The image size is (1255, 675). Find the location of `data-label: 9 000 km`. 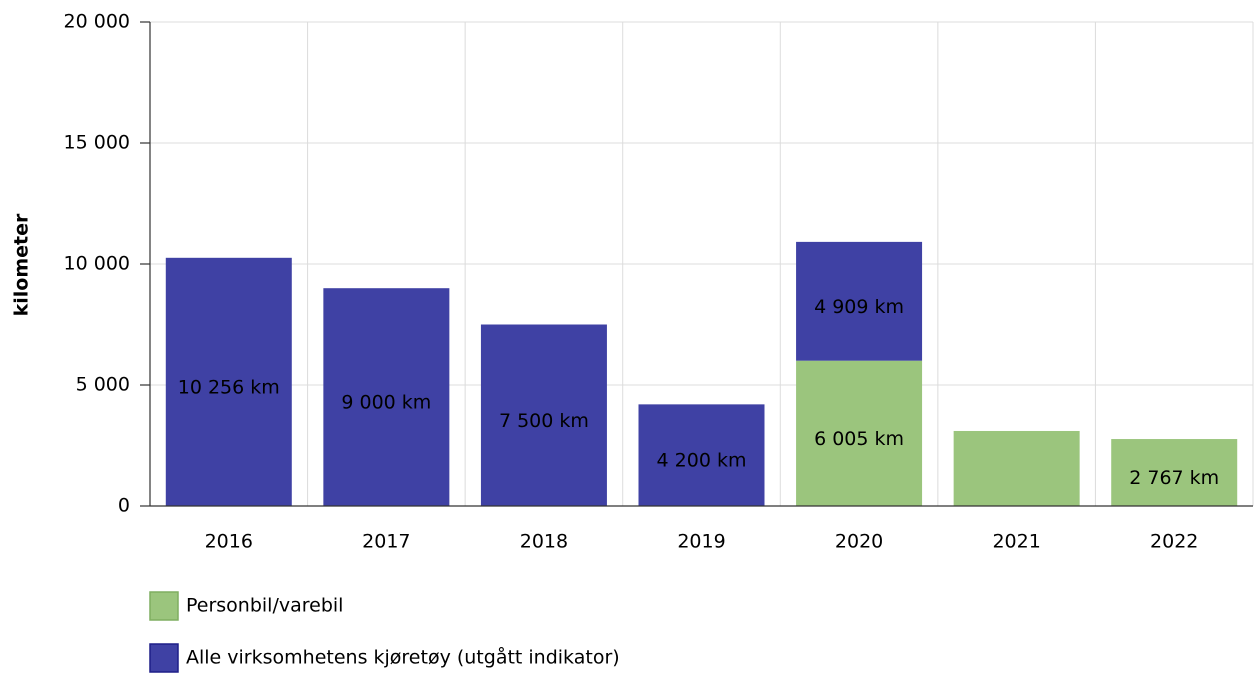

data-label: 9 000 km is located at coordinates (386, 403).